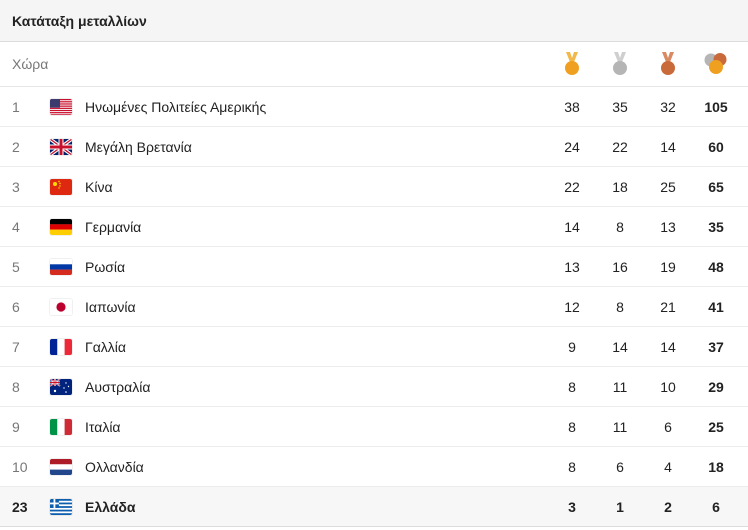 This screenshot has height=530, width=748. I want to click on table-row: 1 Ηνωμένες Πολιτείες Αμερικής 38 35 32 105, so click(374, 107).